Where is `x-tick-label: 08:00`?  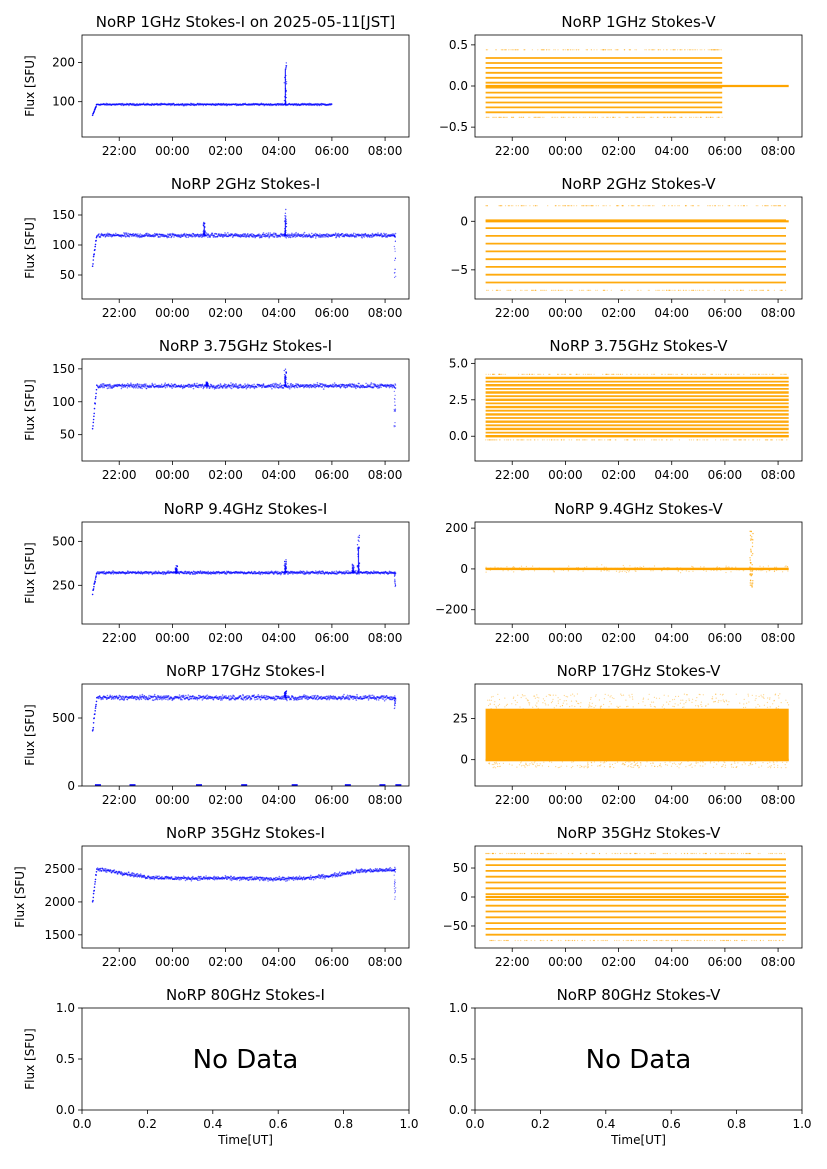 x-tick-label: 08:00 is located at coordinates (385, 638).